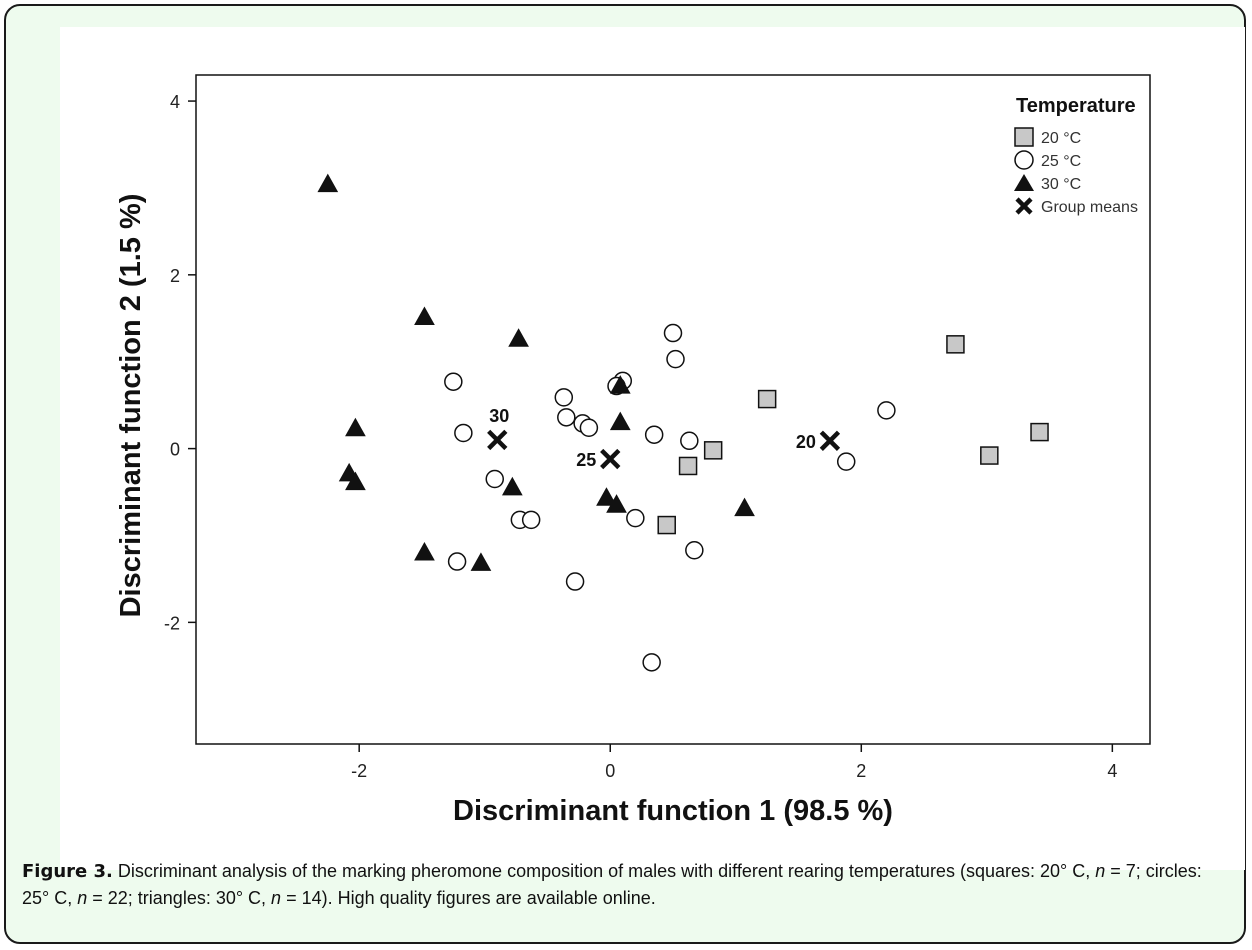  What do you see at coordinates (1024, 182) in the screenshot?
I see `legend-triangle-icon` at bounding box center [1024, 182].